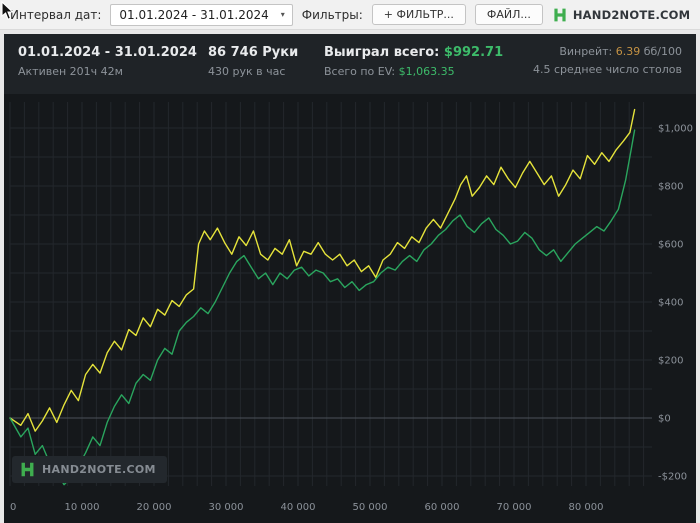  What do you see at coordinates (670, 303) in the screenshot?
I see `y-axis-tick: $400` at bounding box center [670, 303].